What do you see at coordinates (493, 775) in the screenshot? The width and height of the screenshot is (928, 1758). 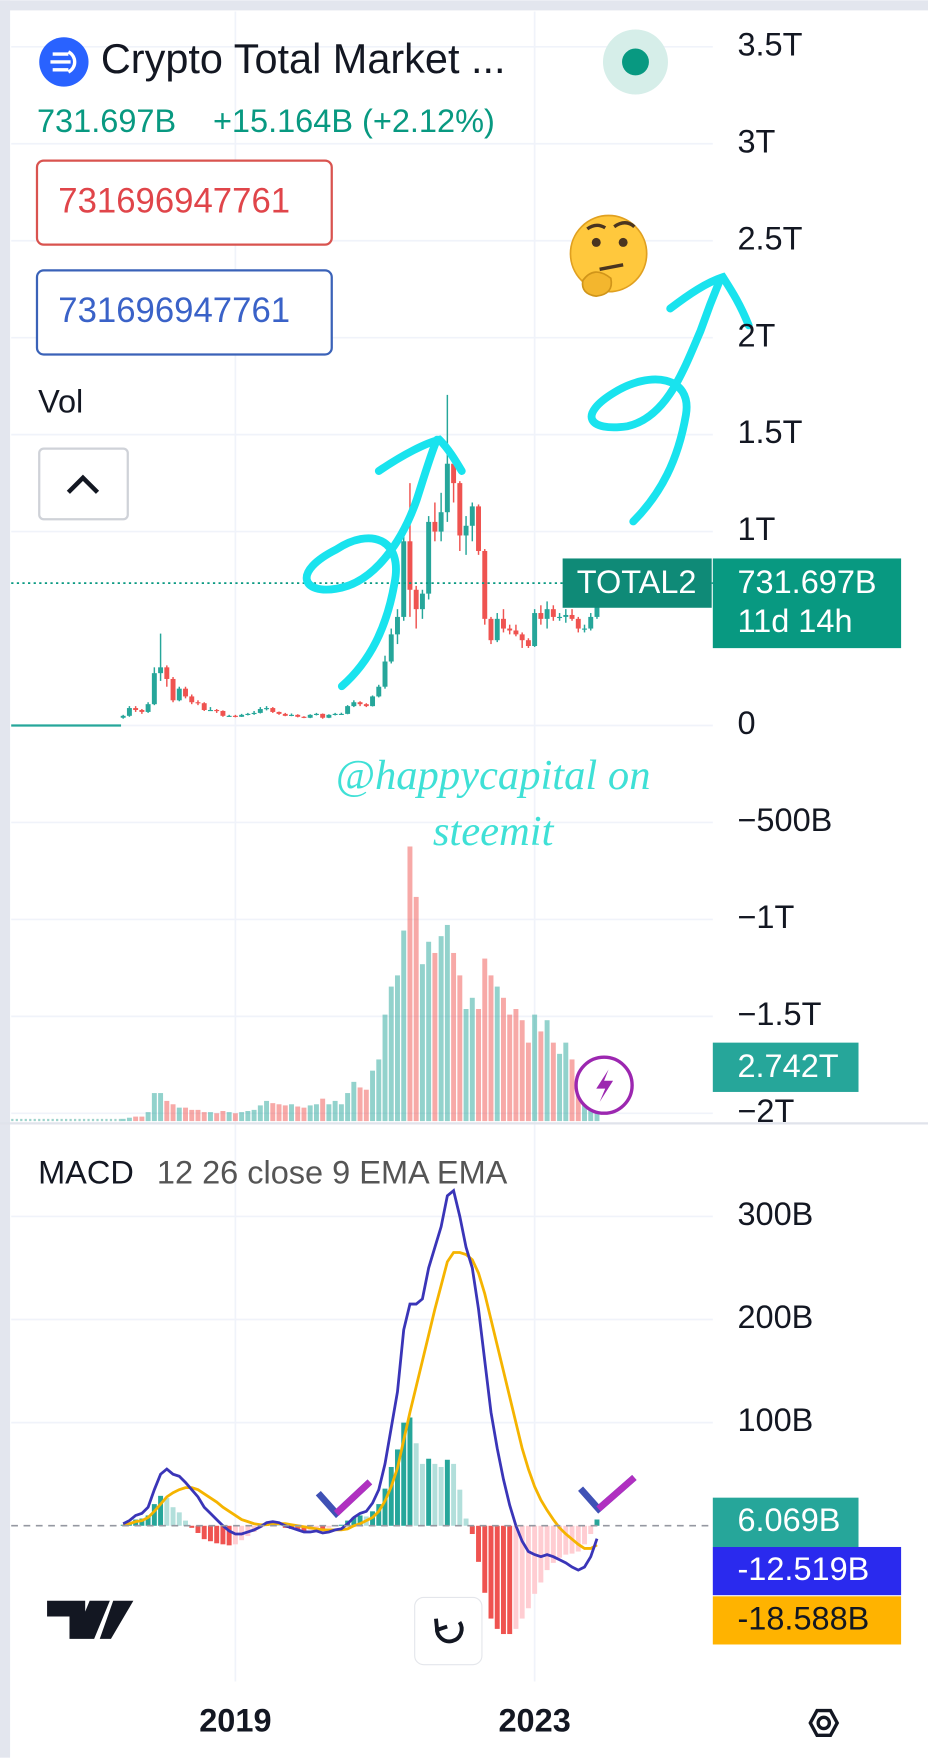 I see `watermark: @happycapital on` at bounding box center [493, 775].